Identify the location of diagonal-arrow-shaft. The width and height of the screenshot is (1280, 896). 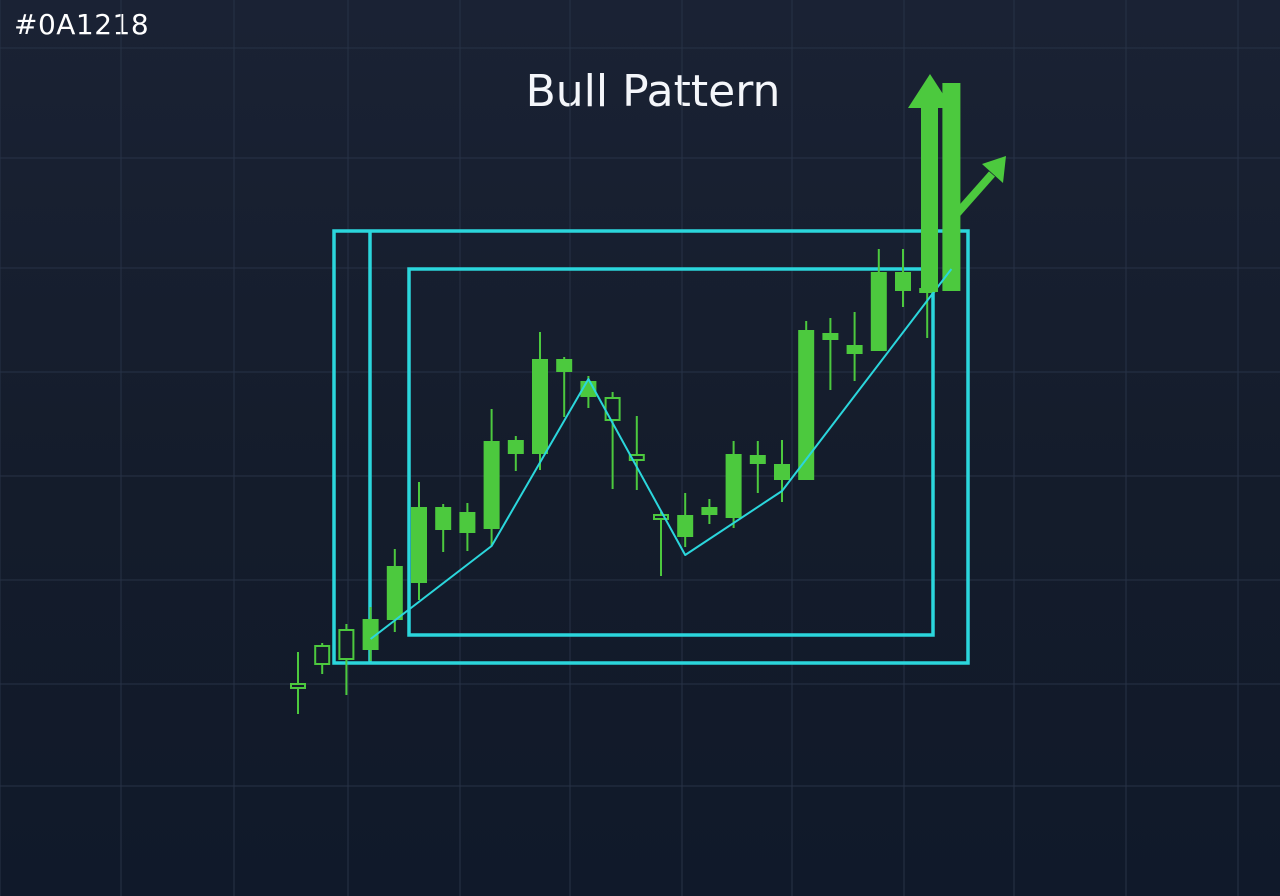
(969, 200).